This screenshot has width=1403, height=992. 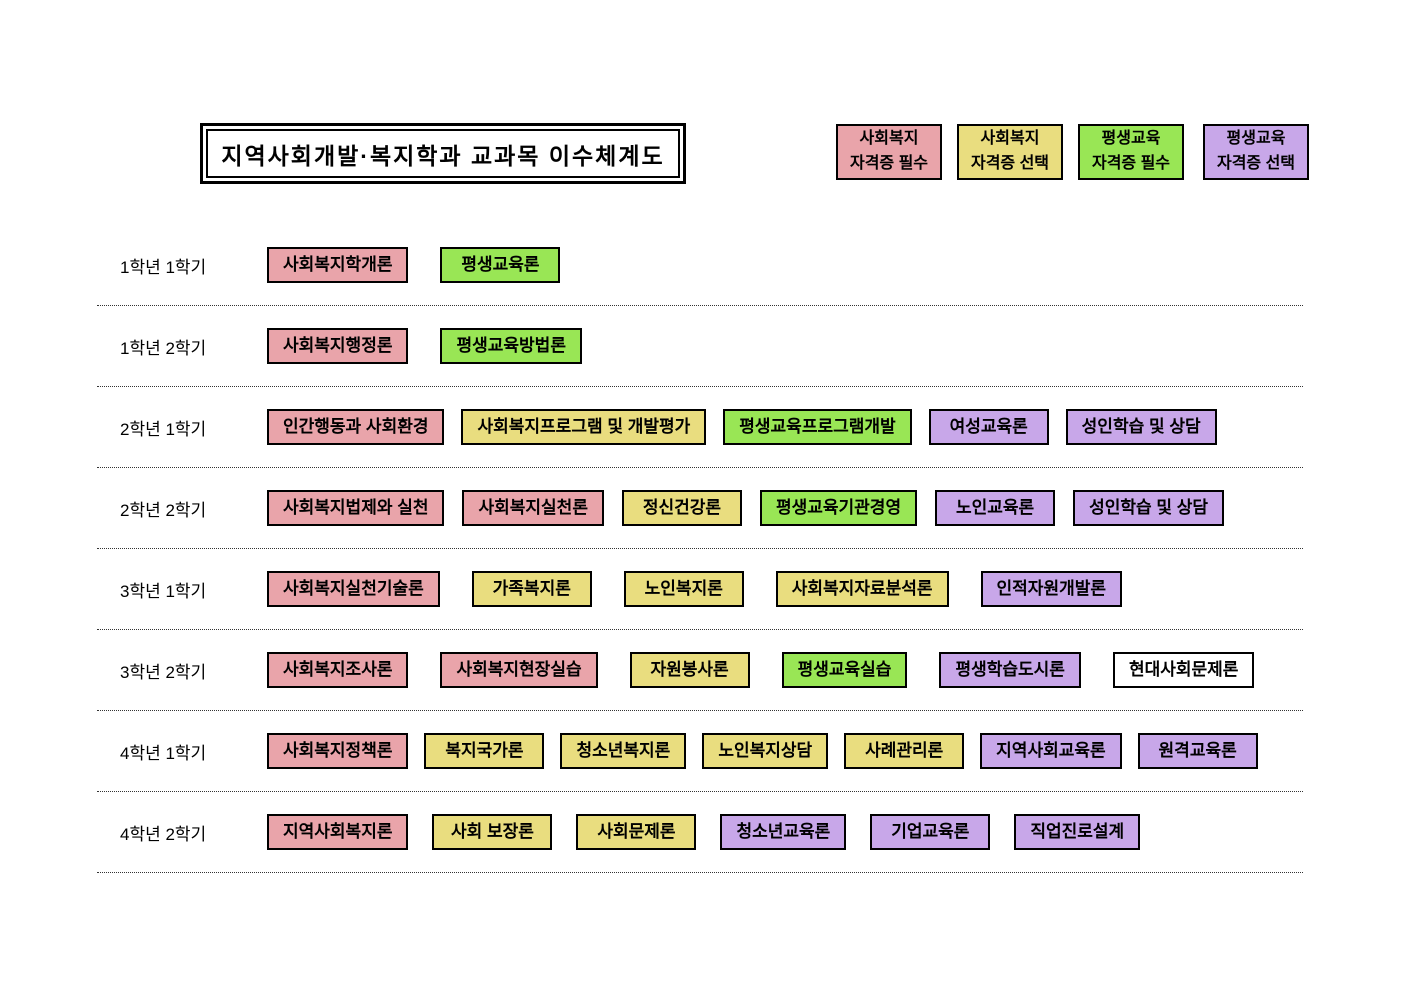 What do you see at coordinates (700, 265) in the screenshot?
I see `semester-row: 1학년 1학기 사회복지학개론 평생교육론` at bounding box center [700, 265].